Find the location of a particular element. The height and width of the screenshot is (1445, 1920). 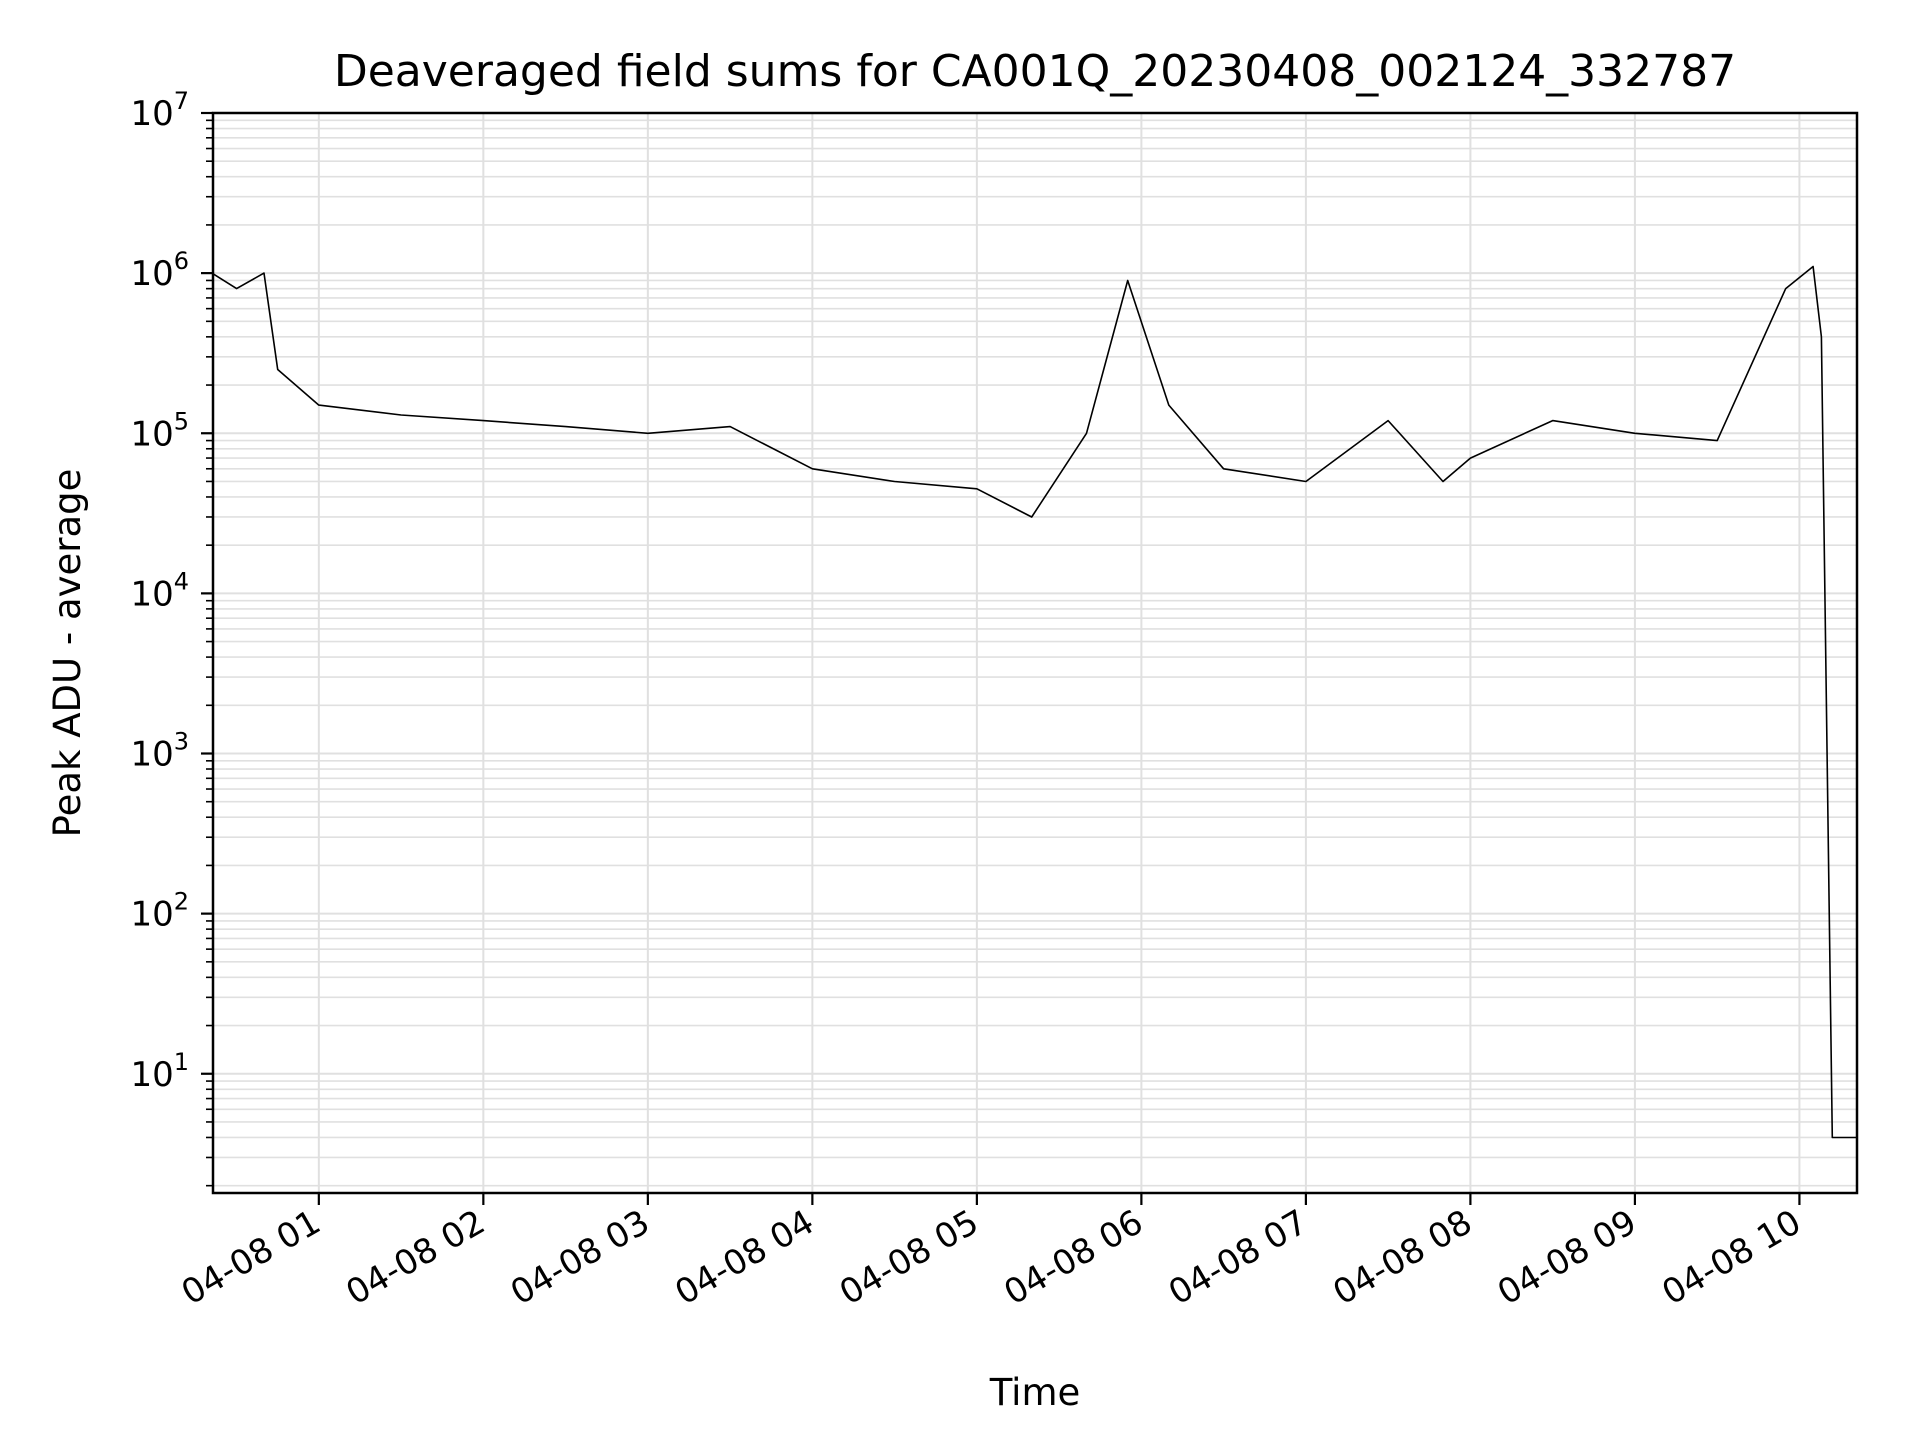

y-tick-label: 10¹ is located at coordinates (159, 1071).